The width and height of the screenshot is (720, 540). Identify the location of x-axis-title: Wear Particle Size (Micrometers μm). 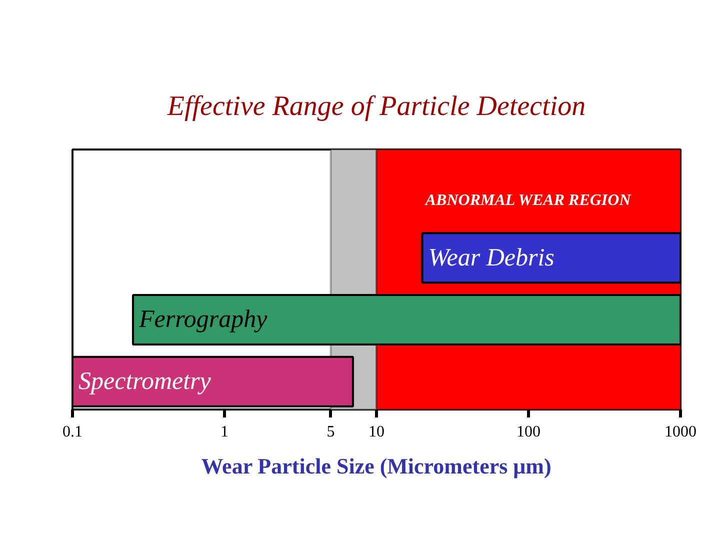
(376, 466).